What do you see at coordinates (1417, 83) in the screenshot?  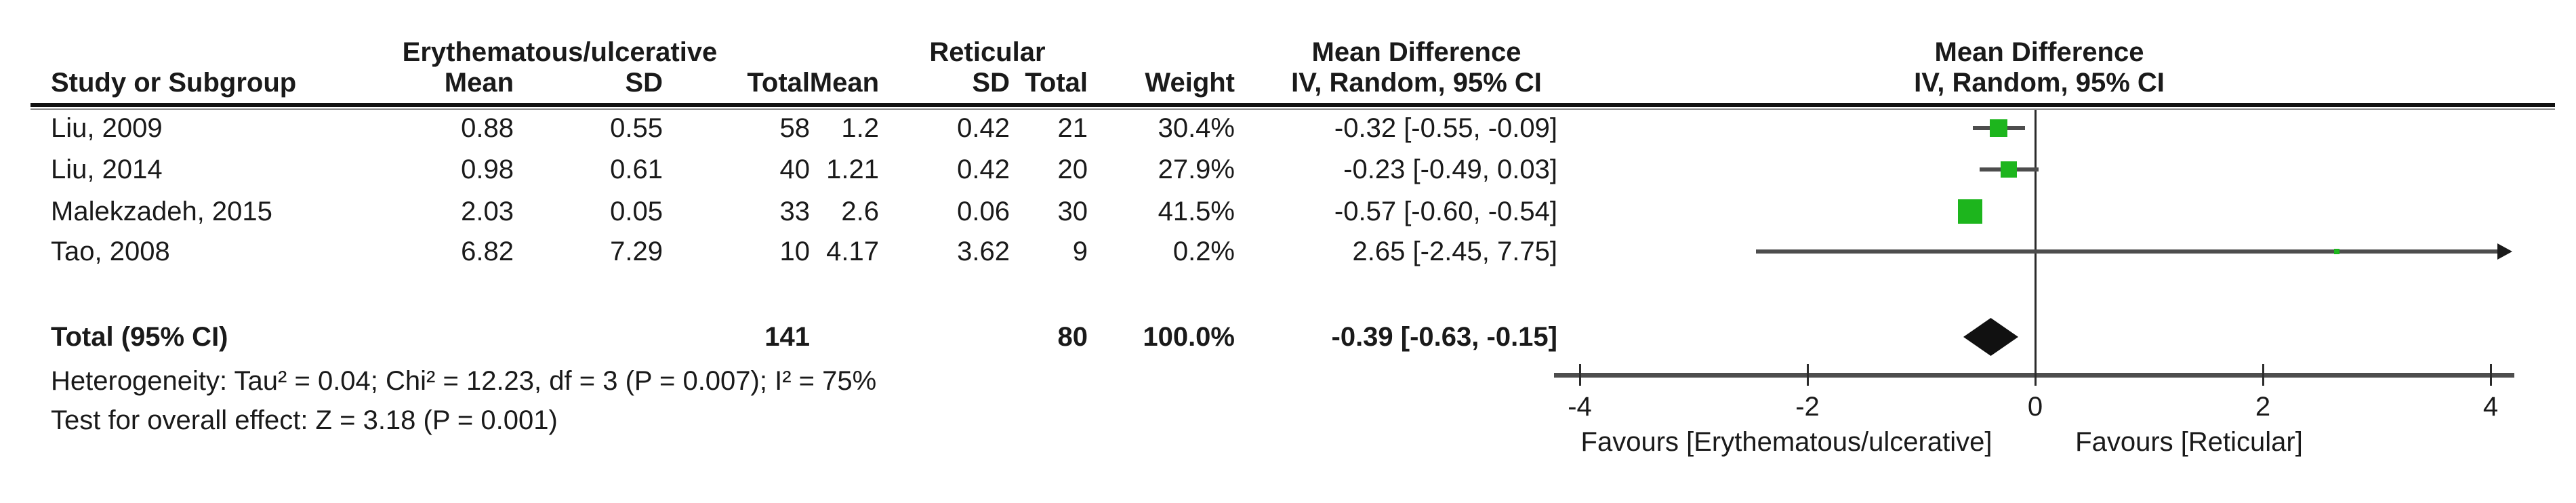 I see `col-header-ci-left: IV, Random, 95% CI` at bounding box center [1417, 83].